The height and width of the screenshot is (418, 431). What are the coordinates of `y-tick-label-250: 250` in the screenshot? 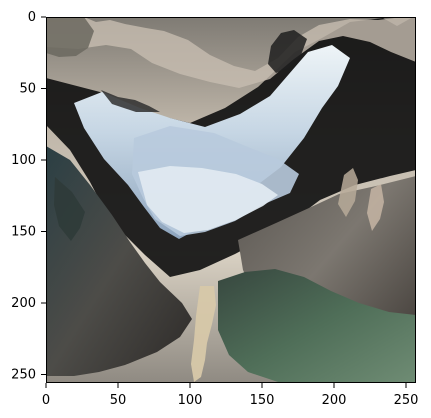 It's located at (23, 375).